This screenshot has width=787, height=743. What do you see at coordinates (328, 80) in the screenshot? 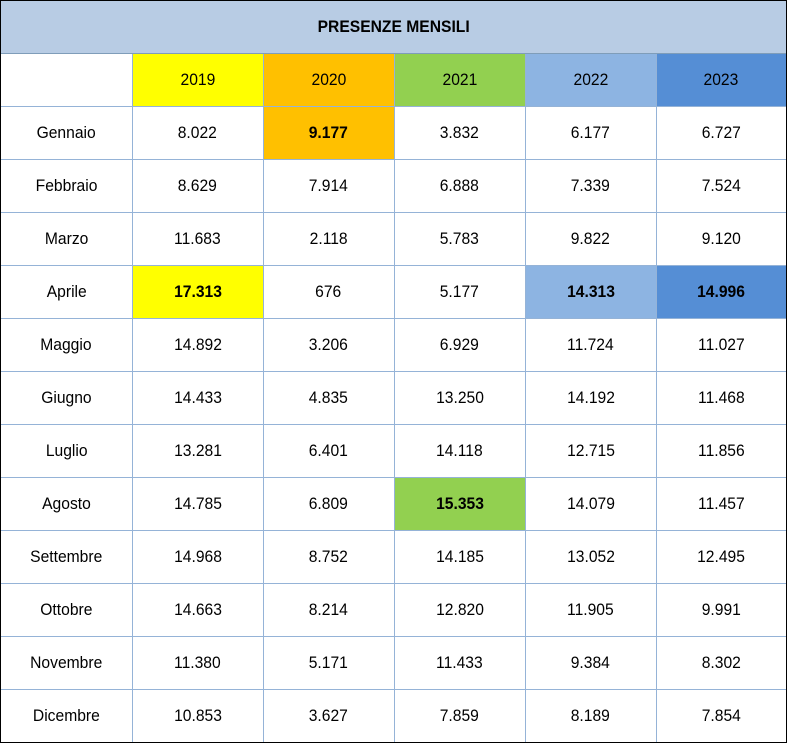
I see `header-year-2020: 2020` at bounding box center [328, 80].